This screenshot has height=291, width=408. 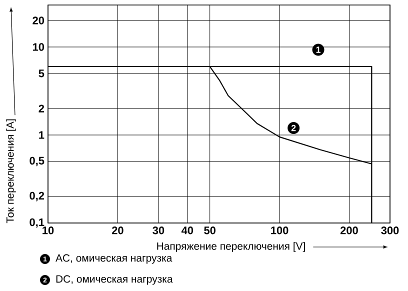 What do you see at coordinates (187, 230) in the screenshot?
I see `x-tick-label: 40` at bounding box center [187, 230].